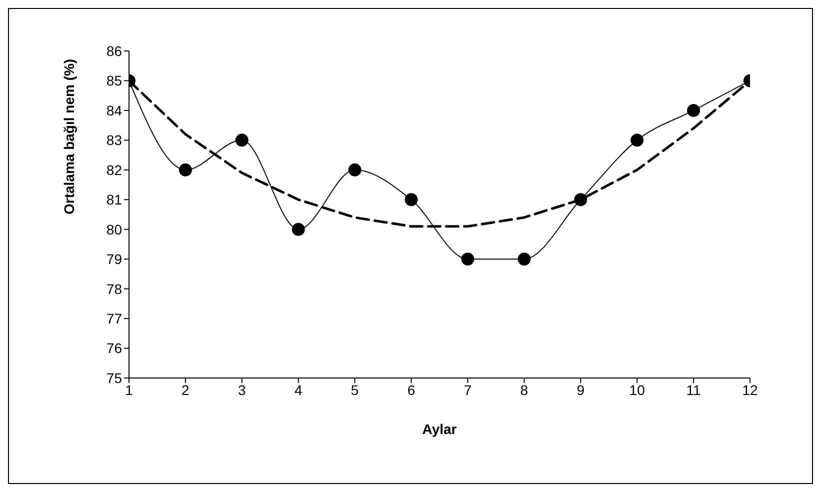  Describe the element at coordinates (354, 390) in the screenshot. I see `x-tick-label: 5` at that location.